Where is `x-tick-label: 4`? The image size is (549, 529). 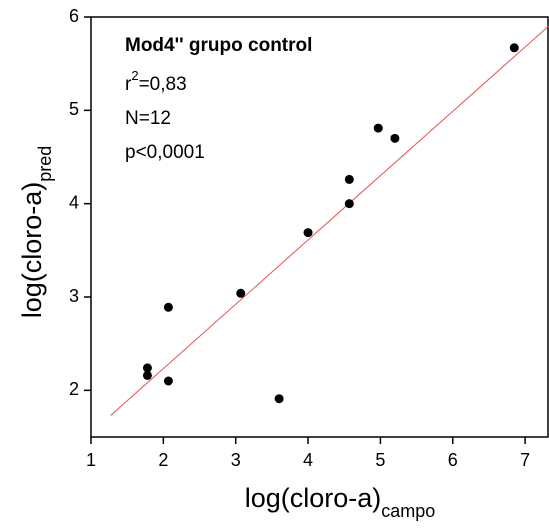 x-tick-label: 4 is located at coordinates (308, 460).